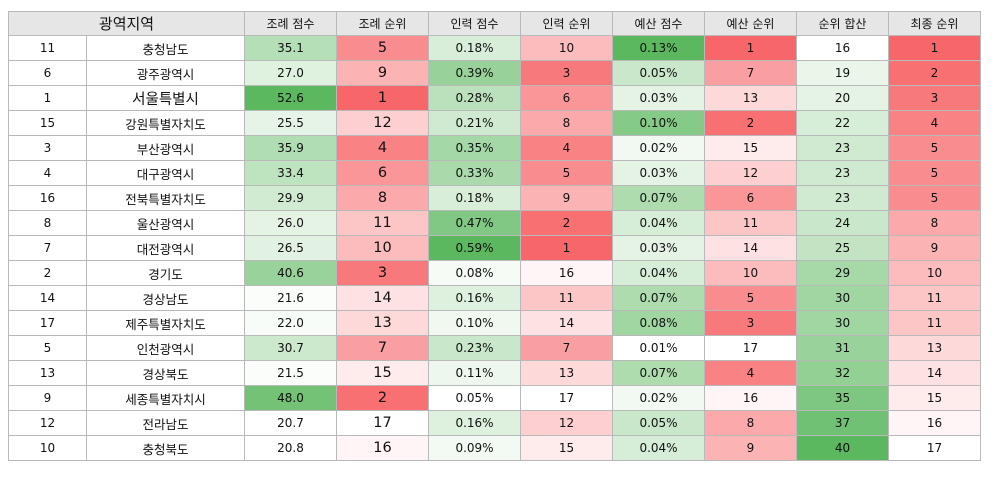  I want to click on cell-rank-sum: 29, so click(842, 273).